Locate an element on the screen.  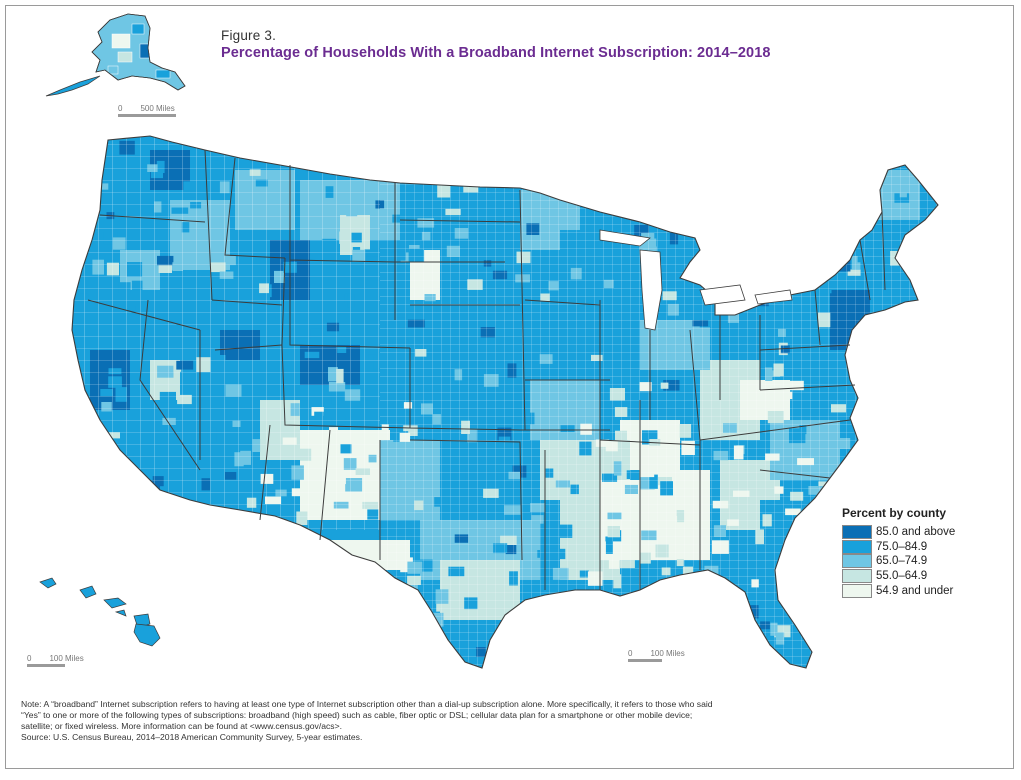
legend-label: 65.0–74.9 is located at coordinates (902, 561).